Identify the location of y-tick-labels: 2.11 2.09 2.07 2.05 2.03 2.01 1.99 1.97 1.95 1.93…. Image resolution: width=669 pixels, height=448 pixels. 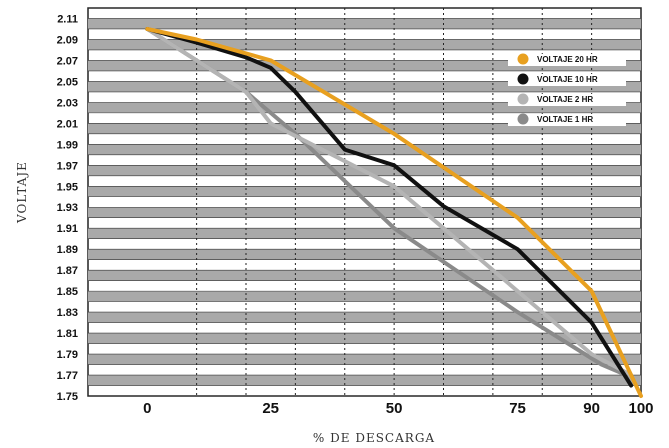
(67, 208).